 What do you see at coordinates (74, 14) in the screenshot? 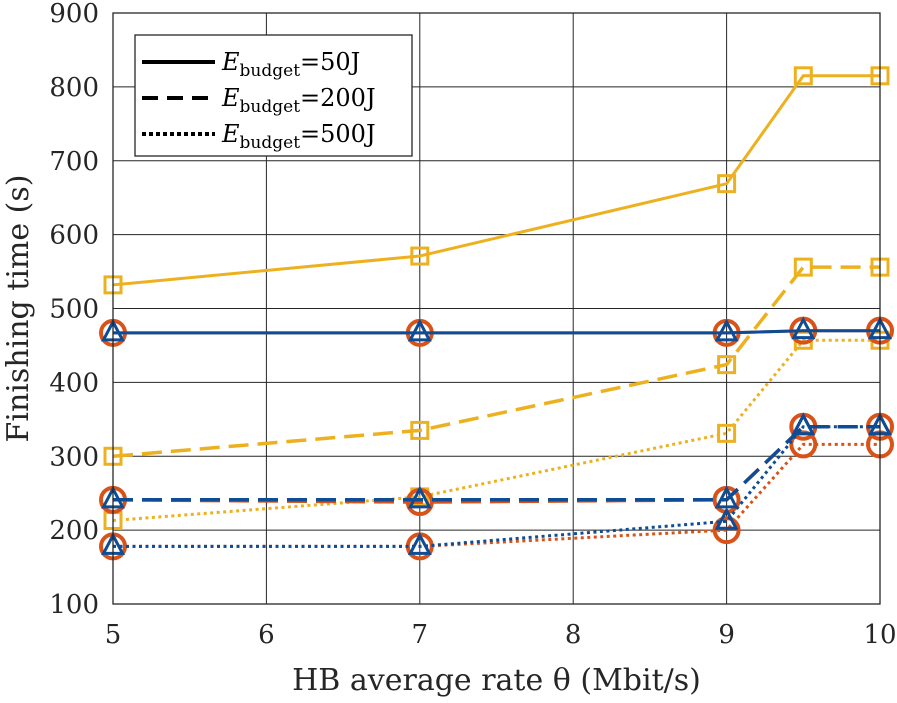
I see `y-tick-label: 900` at bounding box center [74, 14].